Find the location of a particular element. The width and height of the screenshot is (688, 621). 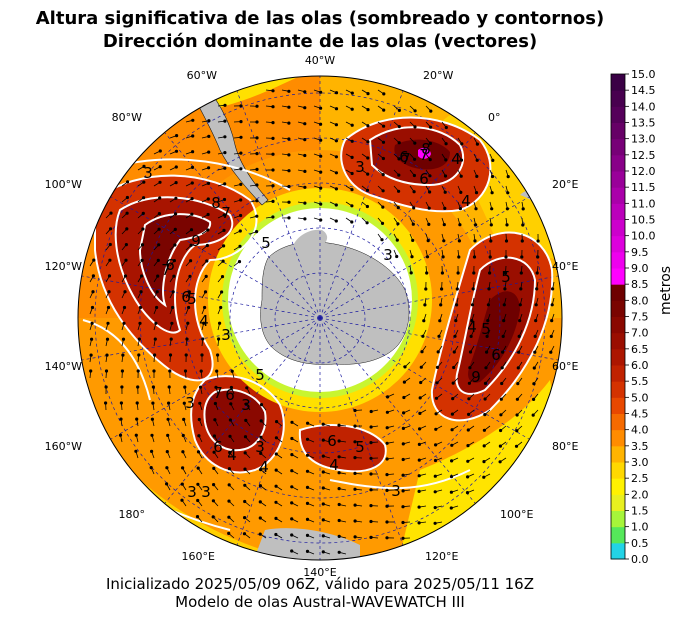

colorbar-tick-label: 11.0 is located at coordinates (643, 203).